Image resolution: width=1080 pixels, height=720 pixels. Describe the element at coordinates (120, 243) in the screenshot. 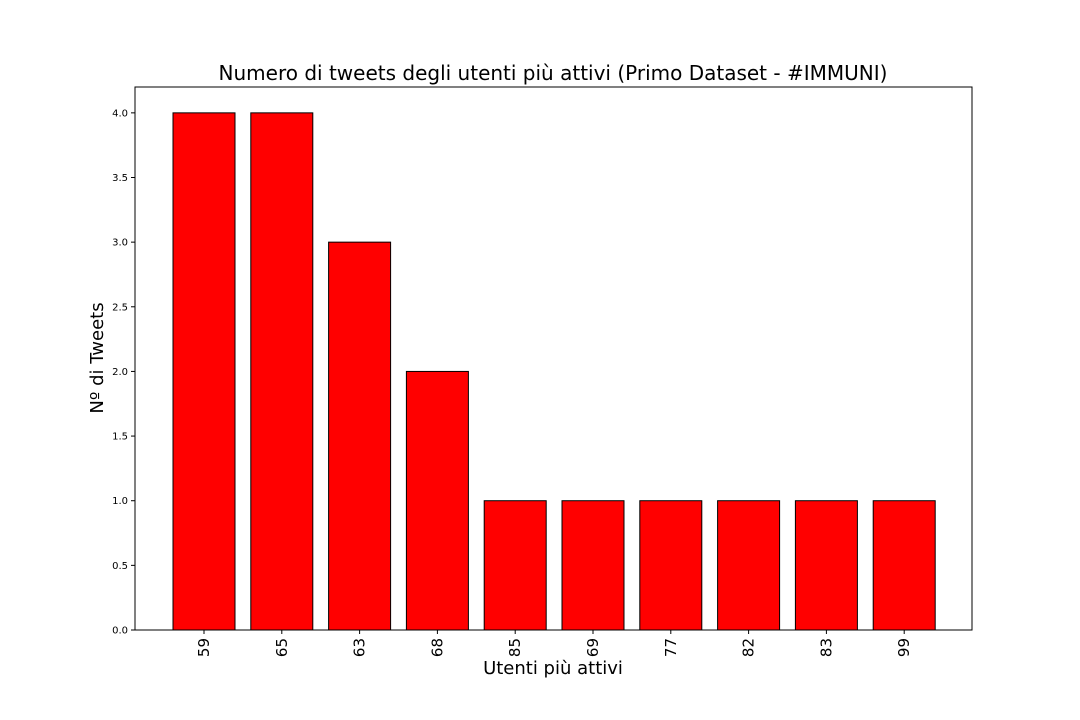

I see `y-tick-label: 3.0` at that location.